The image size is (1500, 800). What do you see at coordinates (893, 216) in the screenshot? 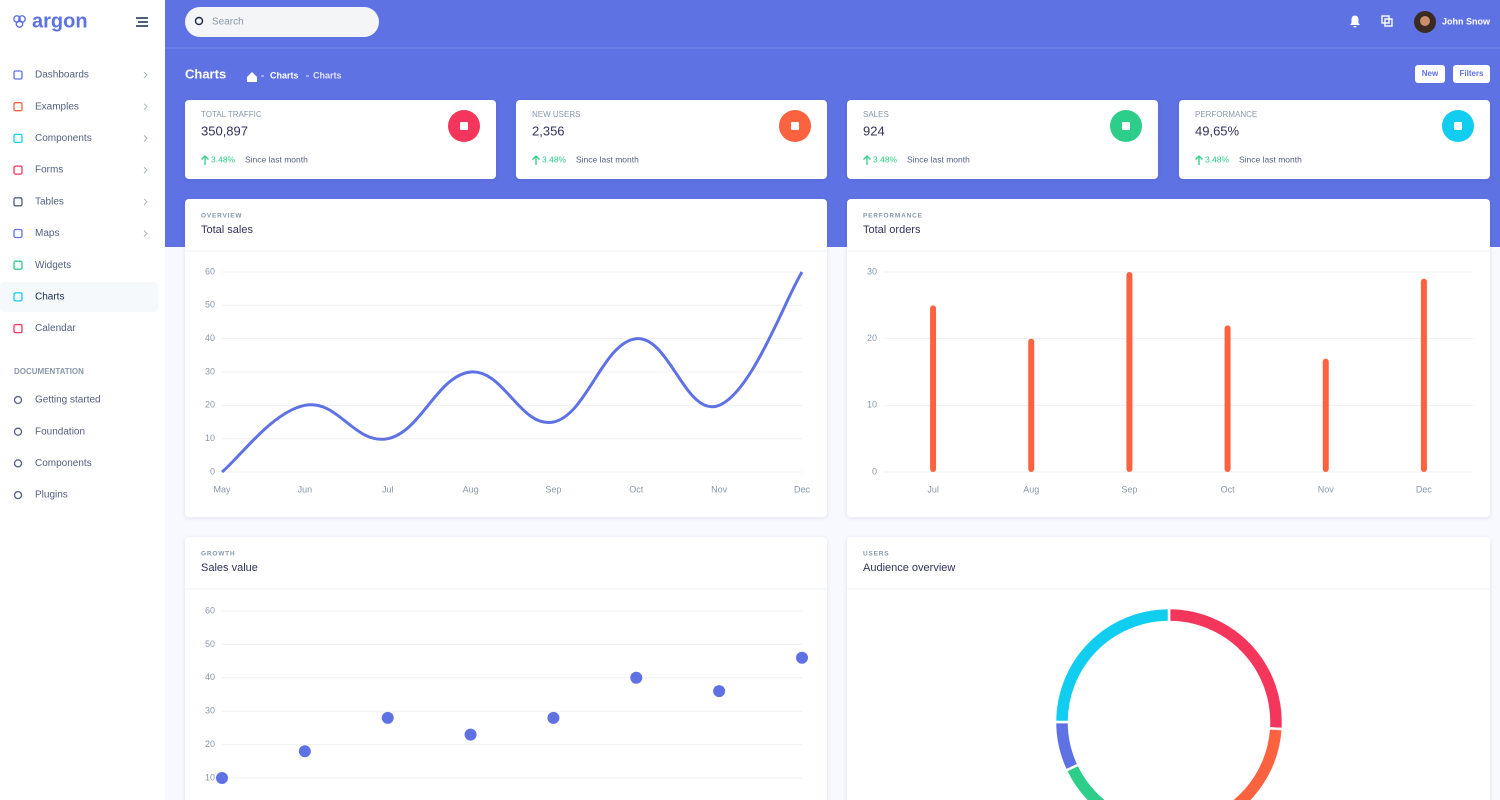
I see `chart-subtitle: PERFORMANCE` at bounding box center [893, 216].